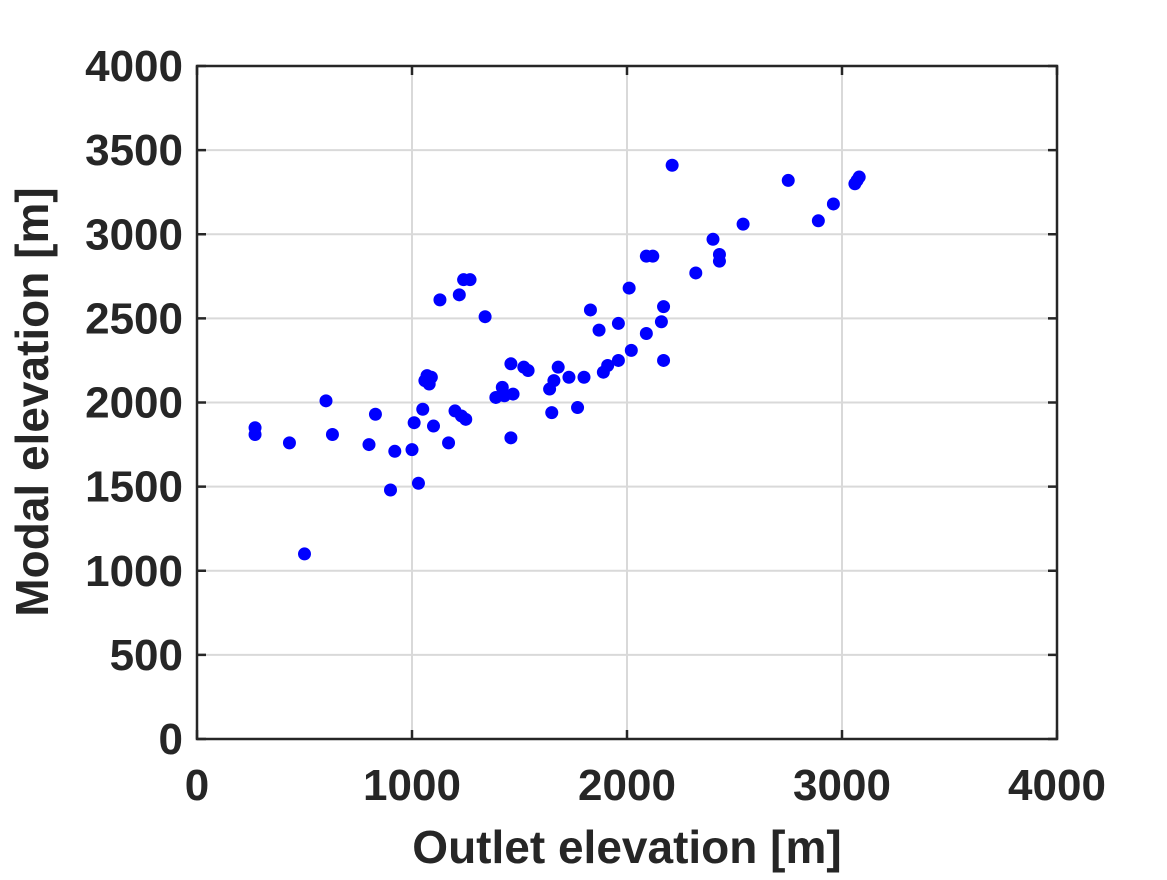  I want to click on x-tick-label: 4000, so click(1057, 785).